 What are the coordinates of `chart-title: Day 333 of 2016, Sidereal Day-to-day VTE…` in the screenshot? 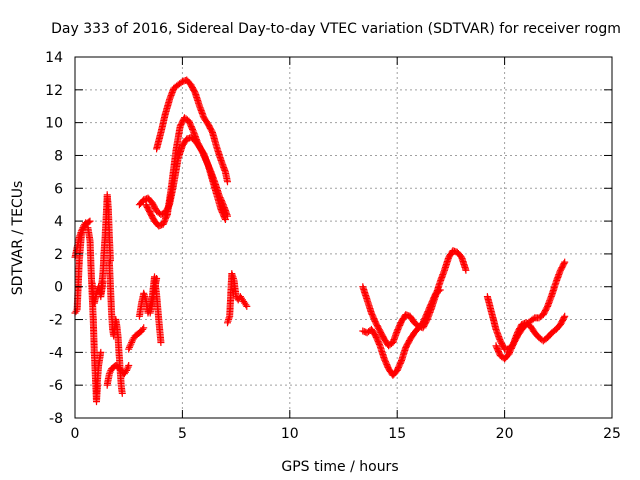 It's located at (336, 29).